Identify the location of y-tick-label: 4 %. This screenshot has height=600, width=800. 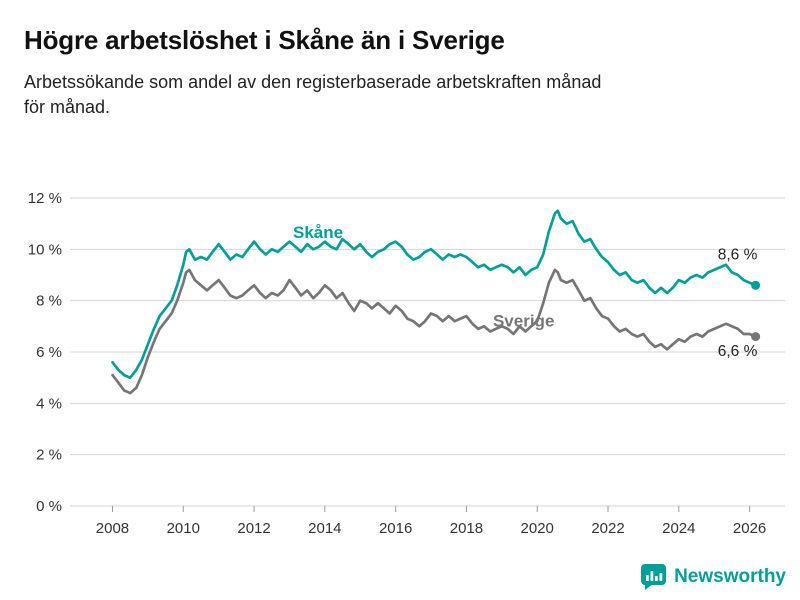
(49, 403).